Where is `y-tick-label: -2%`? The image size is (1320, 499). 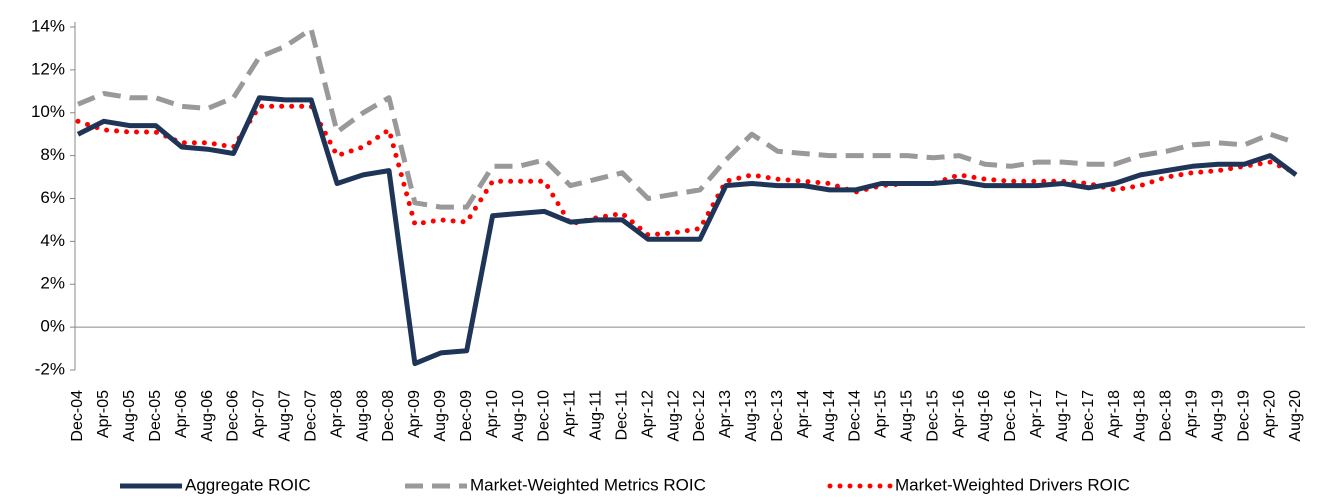 y-tick-label: -2% is located at coordinates (50, 368).